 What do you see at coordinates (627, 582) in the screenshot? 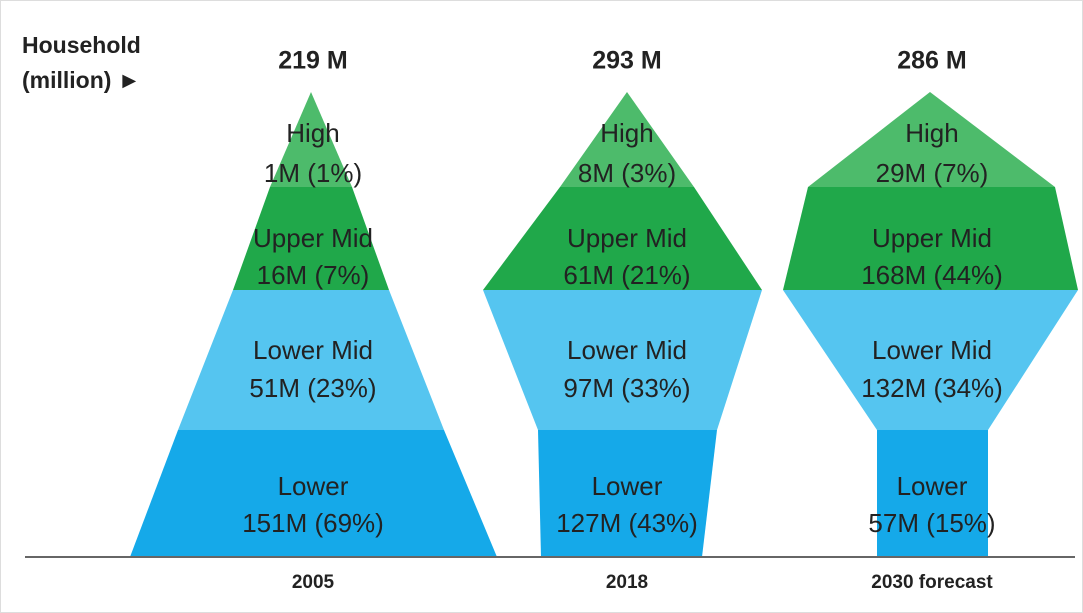
I see `column-year: 2018` at bounding box center [627, 582].